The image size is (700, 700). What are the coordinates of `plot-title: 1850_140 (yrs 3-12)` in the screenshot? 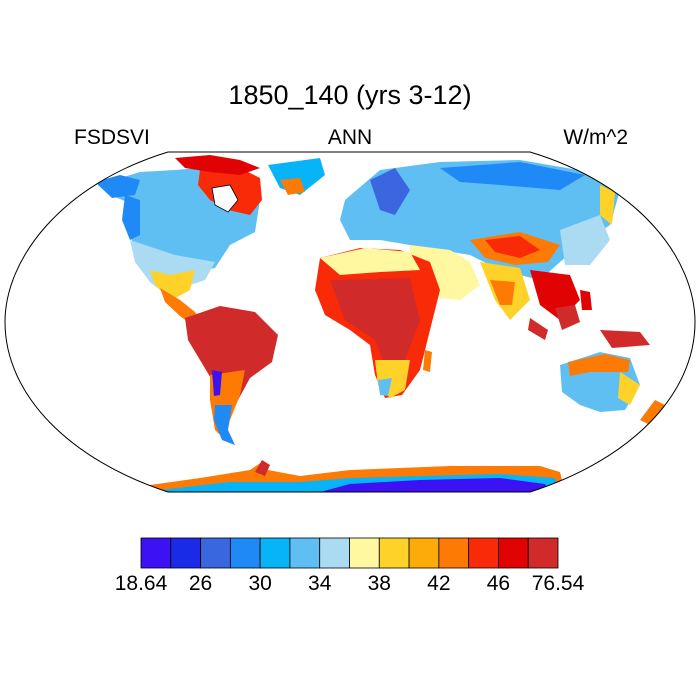 It's located at (350, 95).